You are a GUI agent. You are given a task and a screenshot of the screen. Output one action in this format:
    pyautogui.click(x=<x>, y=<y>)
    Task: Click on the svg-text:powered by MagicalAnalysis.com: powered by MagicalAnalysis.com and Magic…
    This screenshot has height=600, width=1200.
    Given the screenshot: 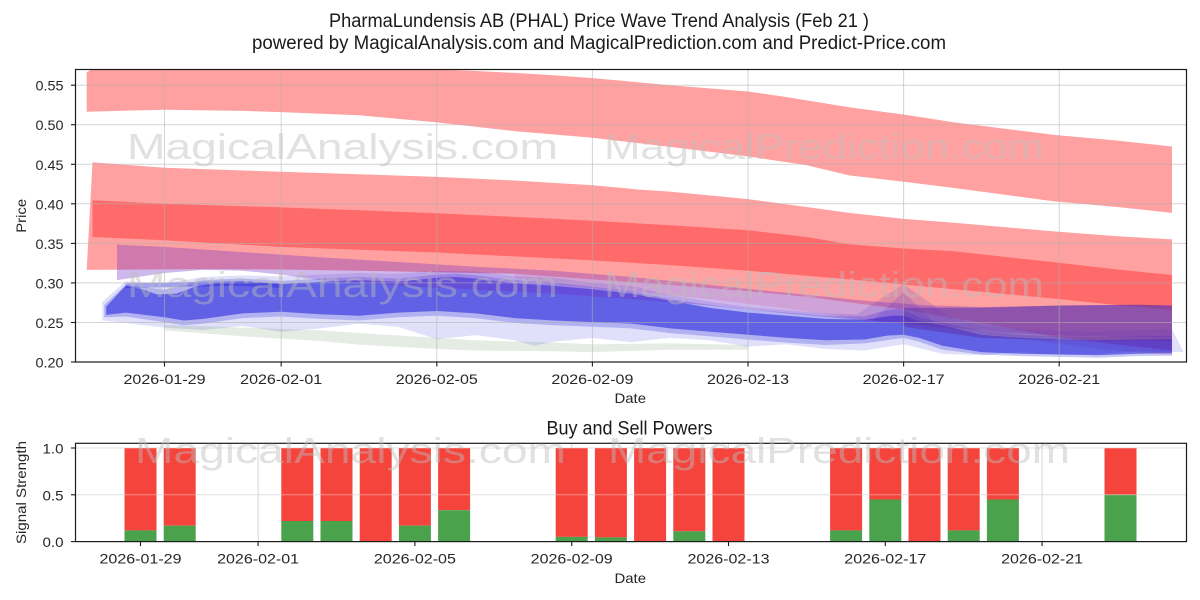 What is the action you would take?
    pyautogui.click(x=599, y=43)
    